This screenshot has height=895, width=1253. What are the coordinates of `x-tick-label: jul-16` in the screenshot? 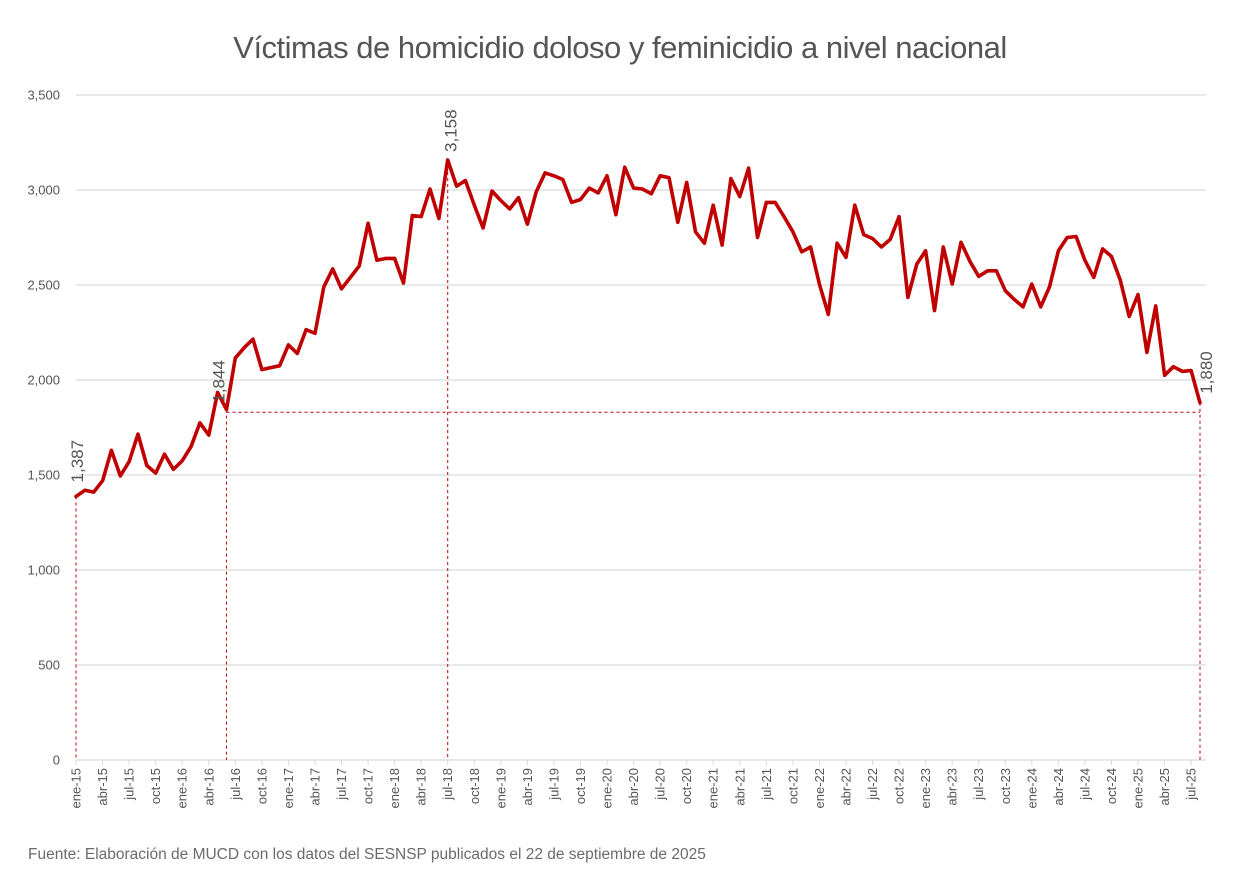 It's located at (235, 784).